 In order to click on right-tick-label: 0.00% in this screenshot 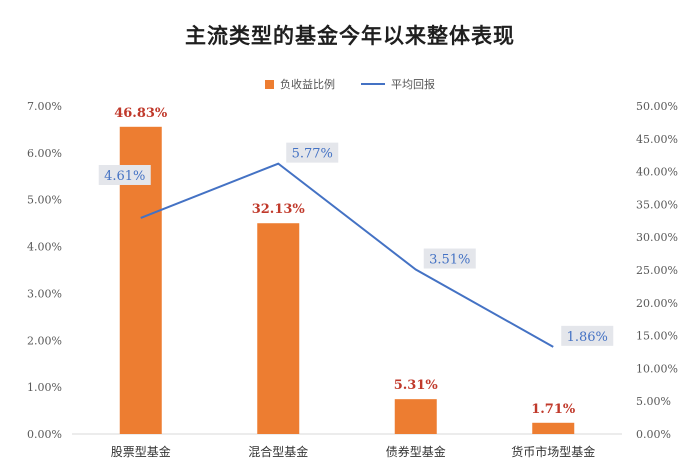, I will do `click(653, 434)`.